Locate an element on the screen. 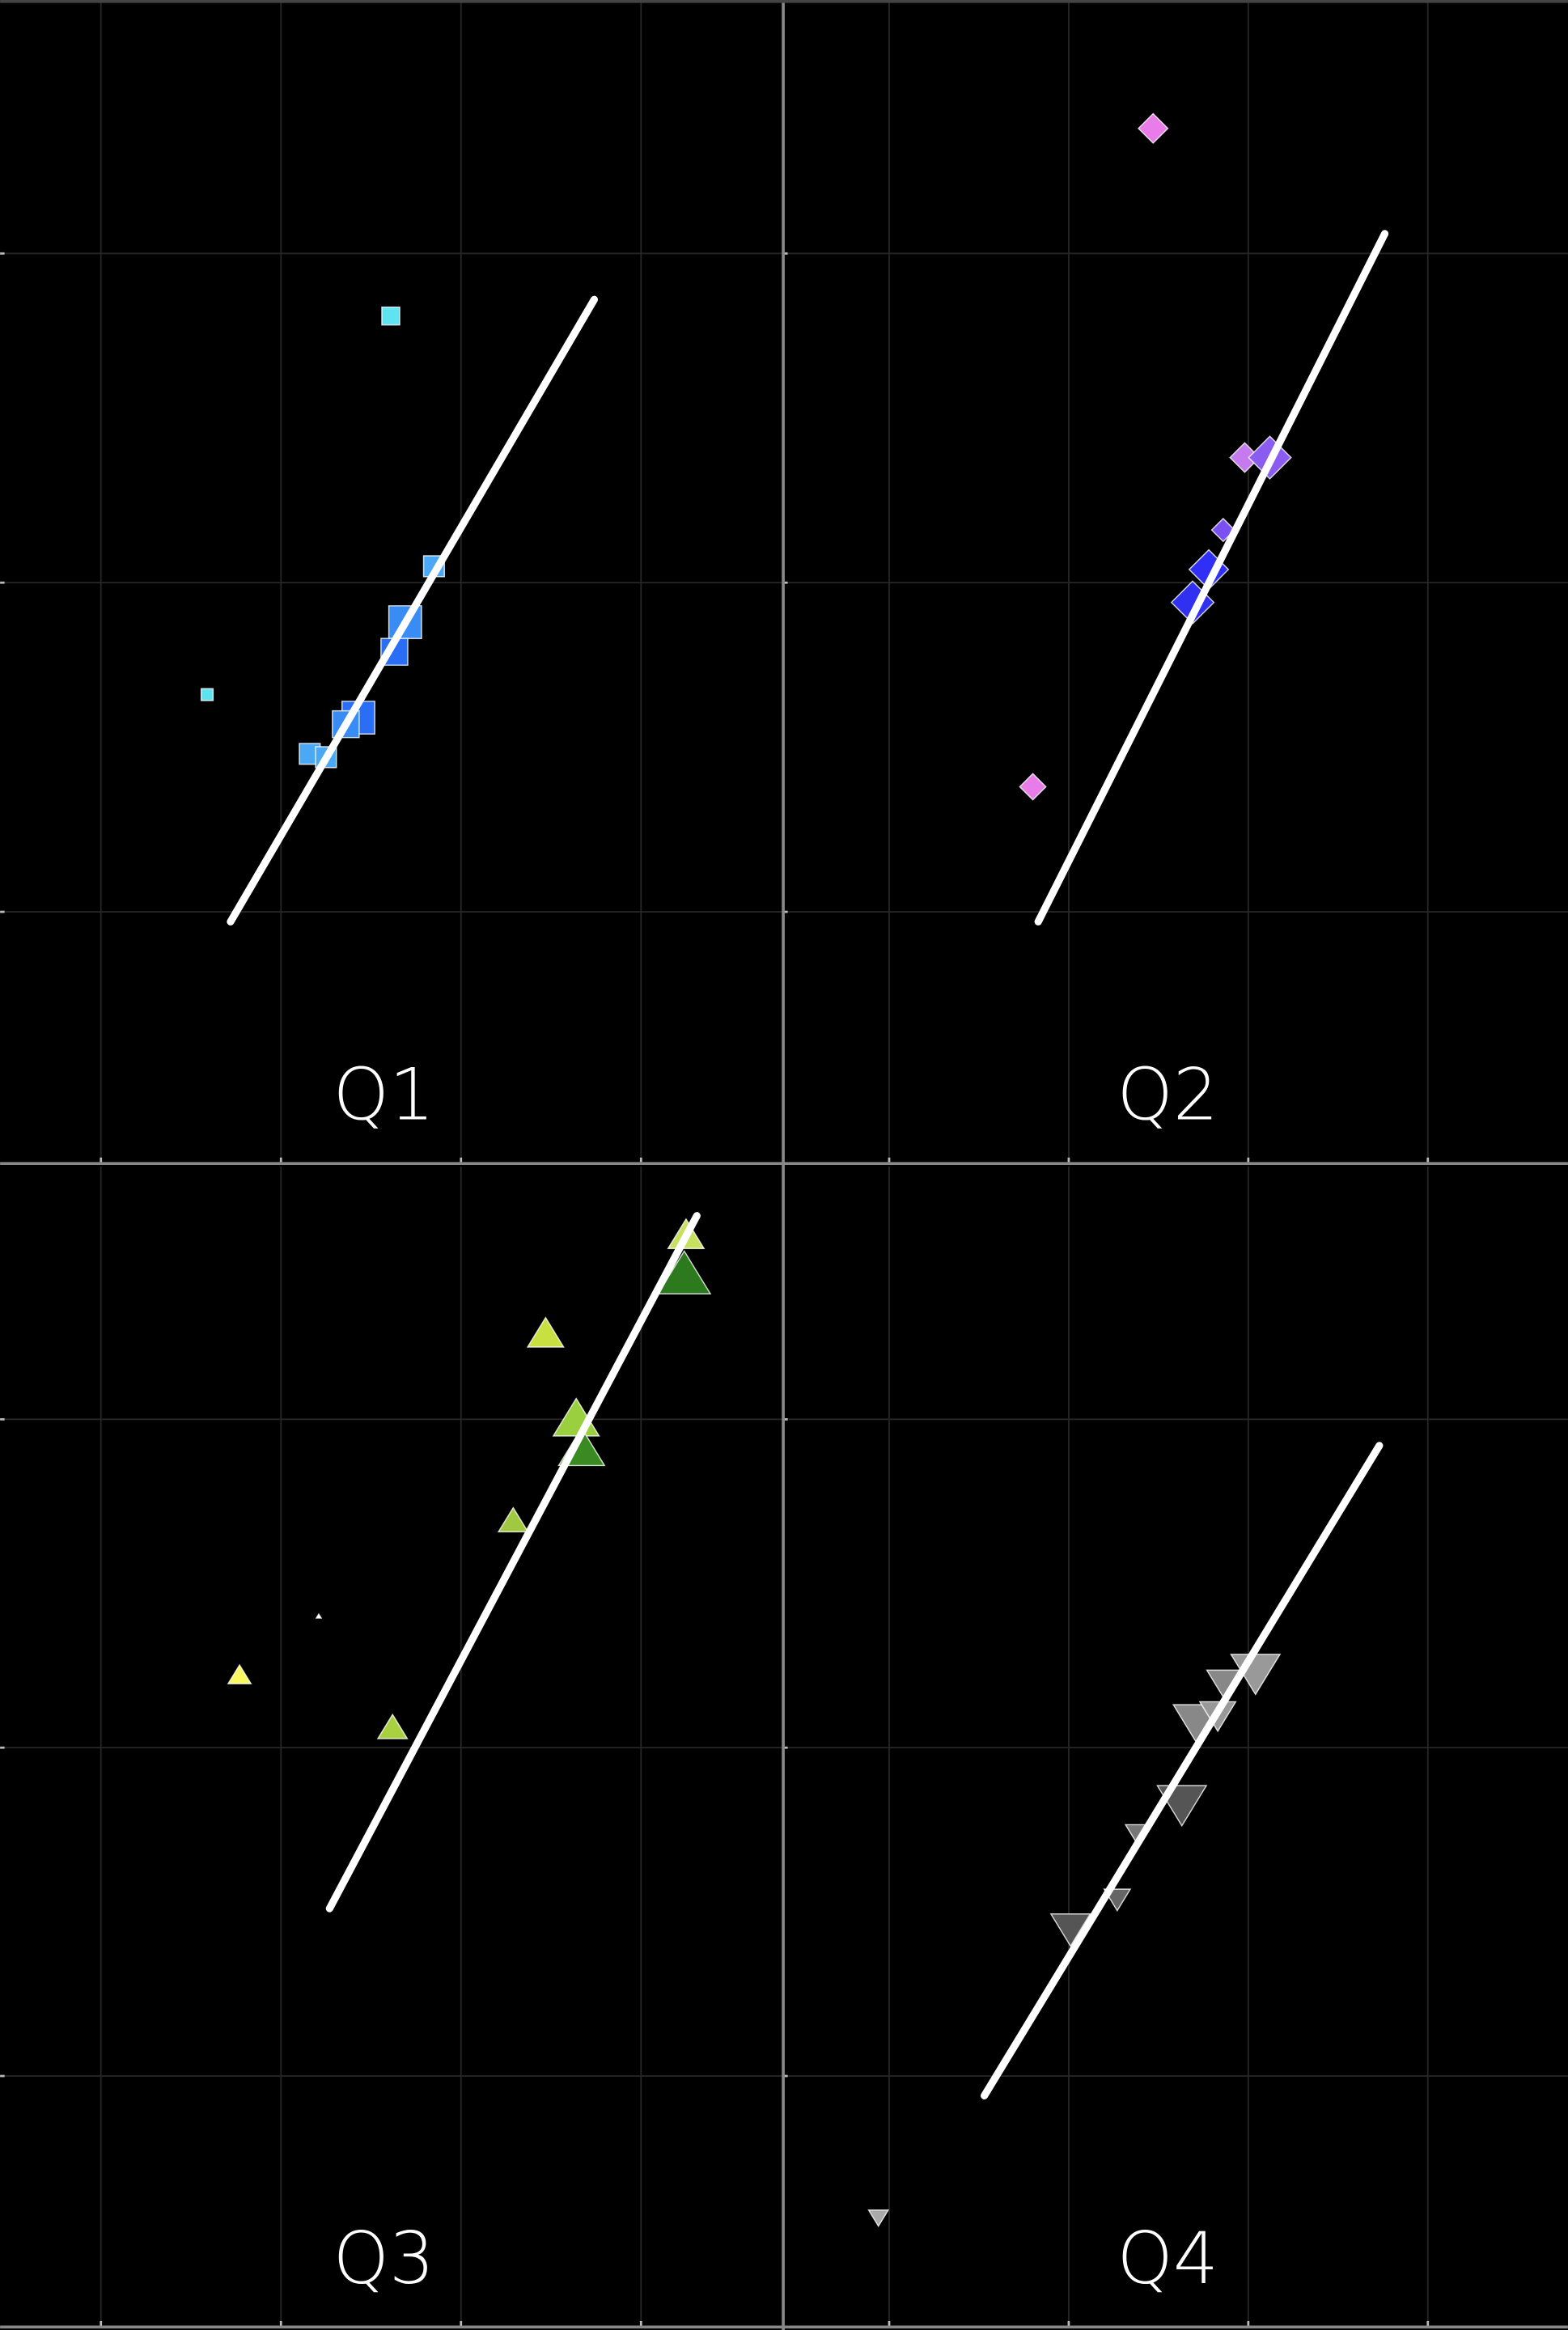 The image size is (1568, 2330). panel-title: Q1 is located at coordinates (384, 1095).